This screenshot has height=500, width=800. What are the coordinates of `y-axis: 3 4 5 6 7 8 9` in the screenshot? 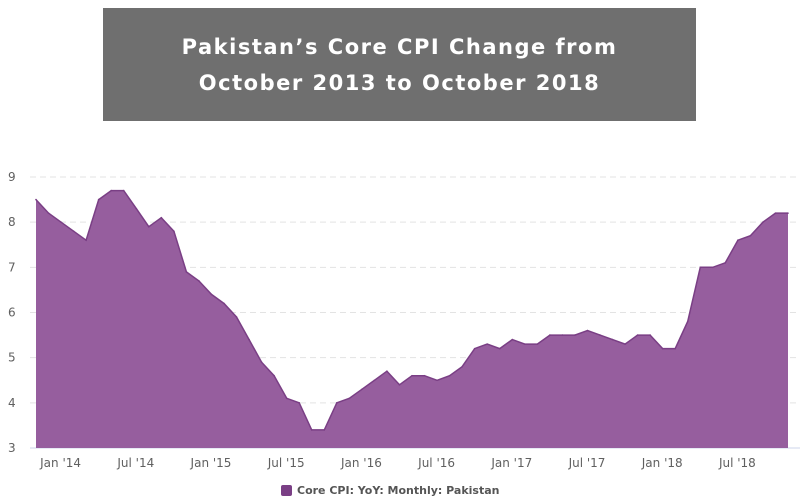 It's located at (12, 312).